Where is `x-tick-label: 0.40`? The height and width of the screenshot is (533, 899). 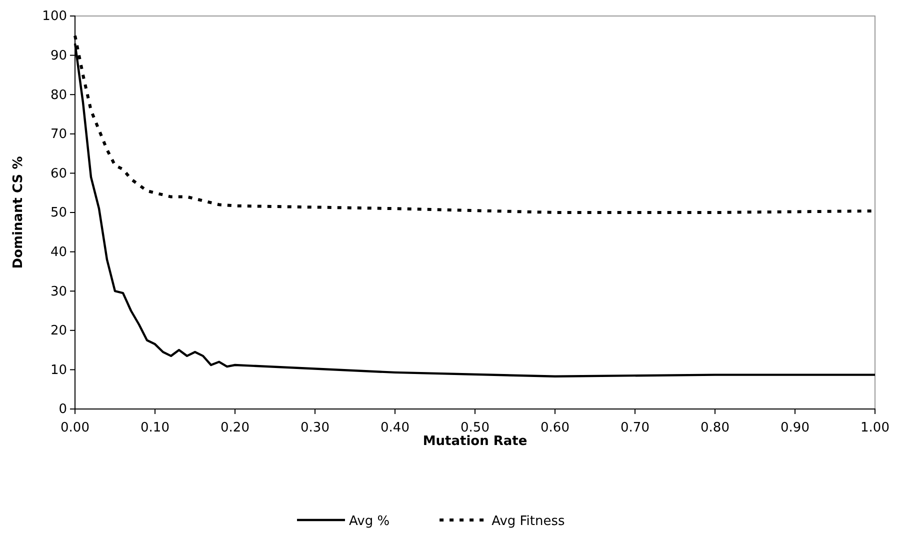 x-tick-label: 0.40 is located at coordinates (395, 428).